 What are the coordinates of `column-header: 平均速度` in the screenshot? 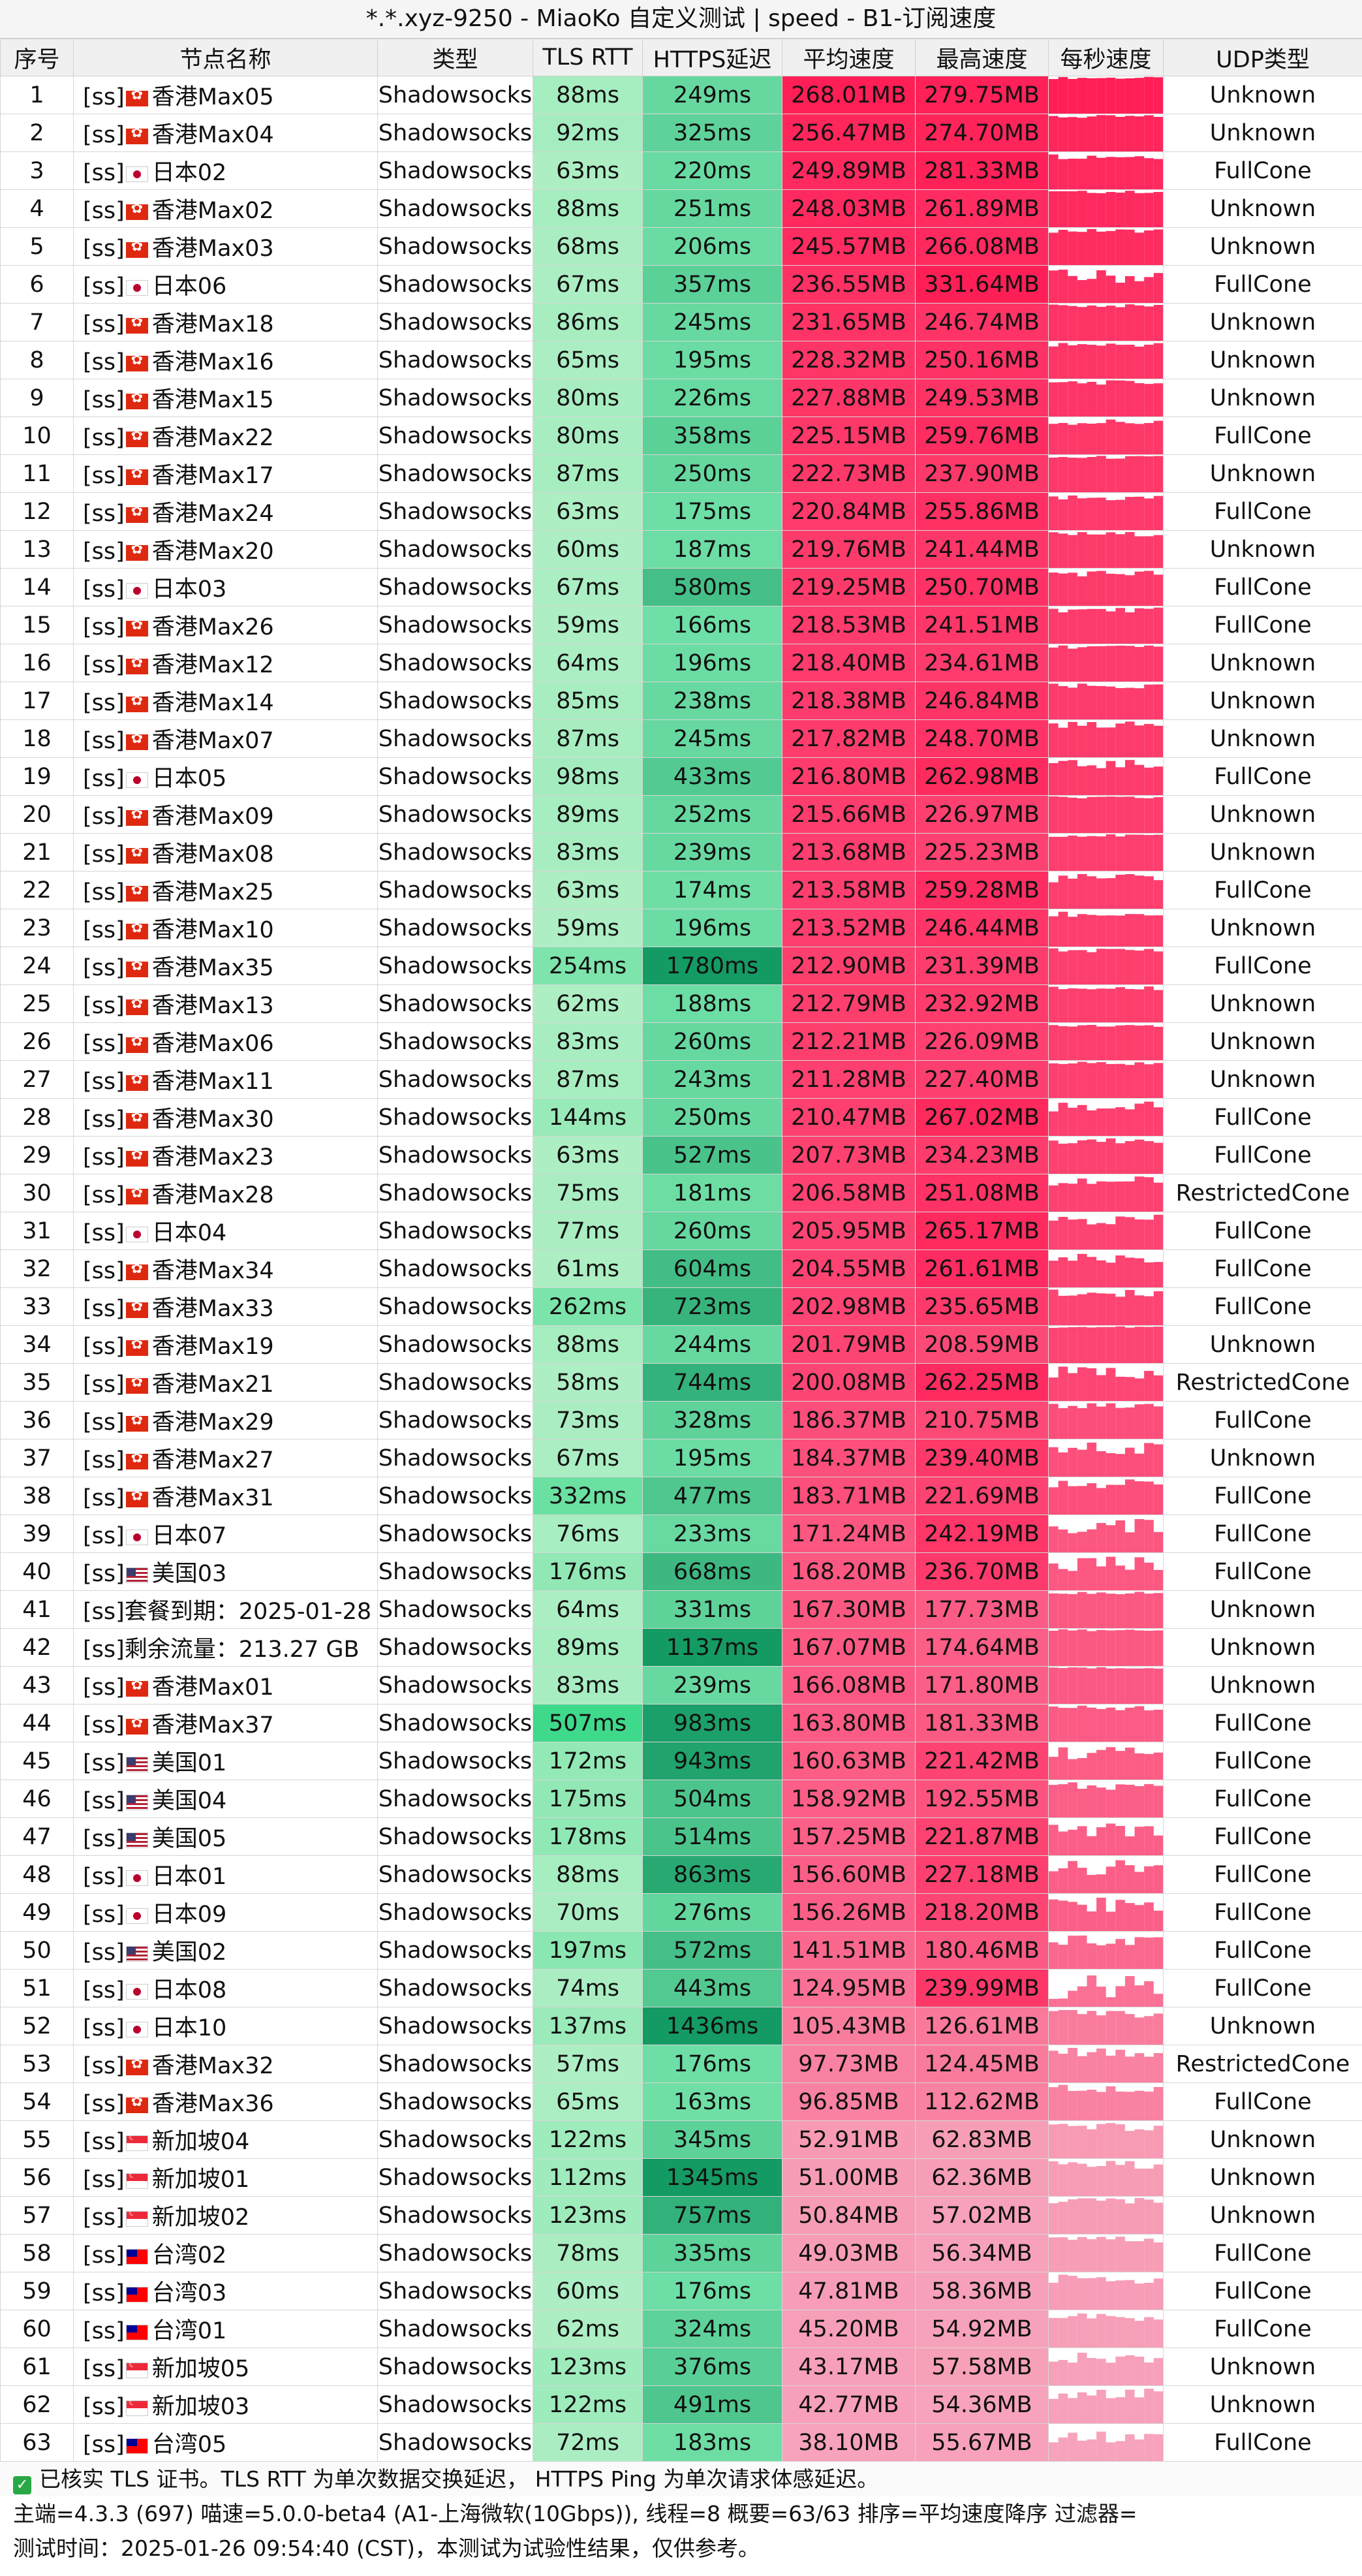 It's located at (849, 57).